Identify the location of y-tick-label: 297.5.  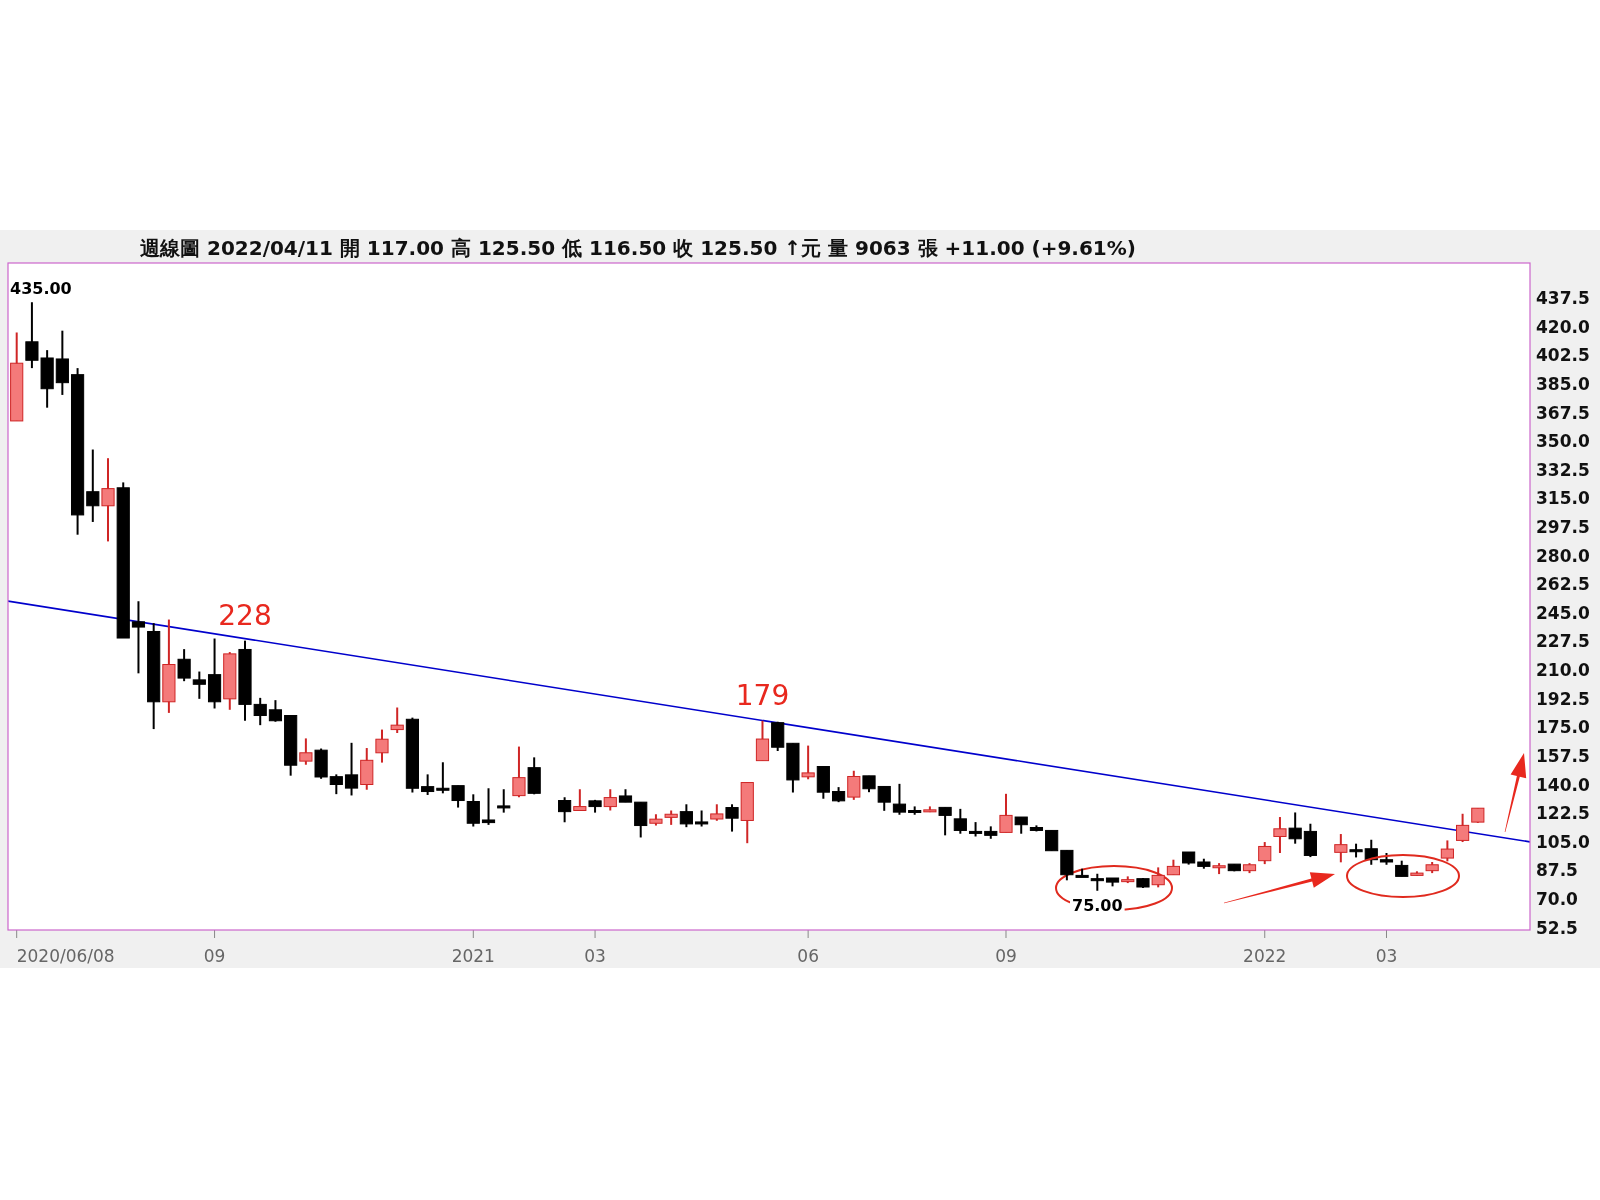
(1563, 527).